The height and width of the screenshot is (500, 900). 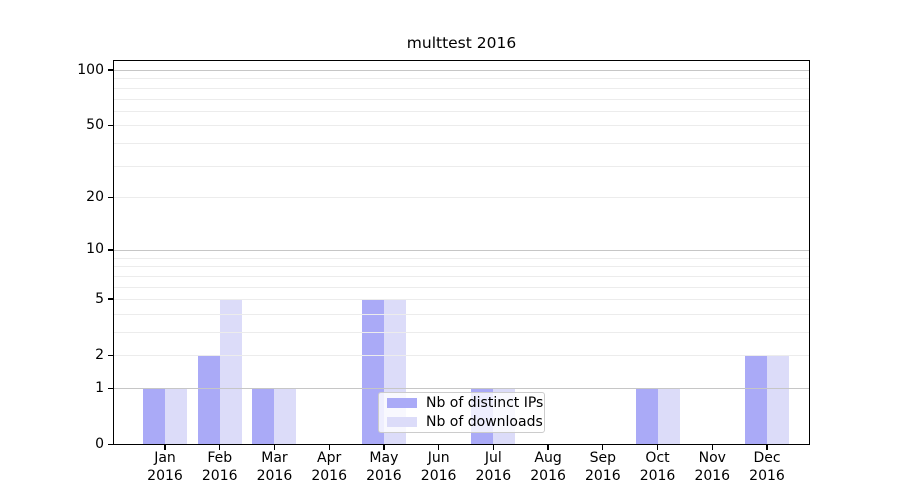 I want to click on legend-entry-distinct-ips: Nb of distinct IPs, so click(x=465, y=403).